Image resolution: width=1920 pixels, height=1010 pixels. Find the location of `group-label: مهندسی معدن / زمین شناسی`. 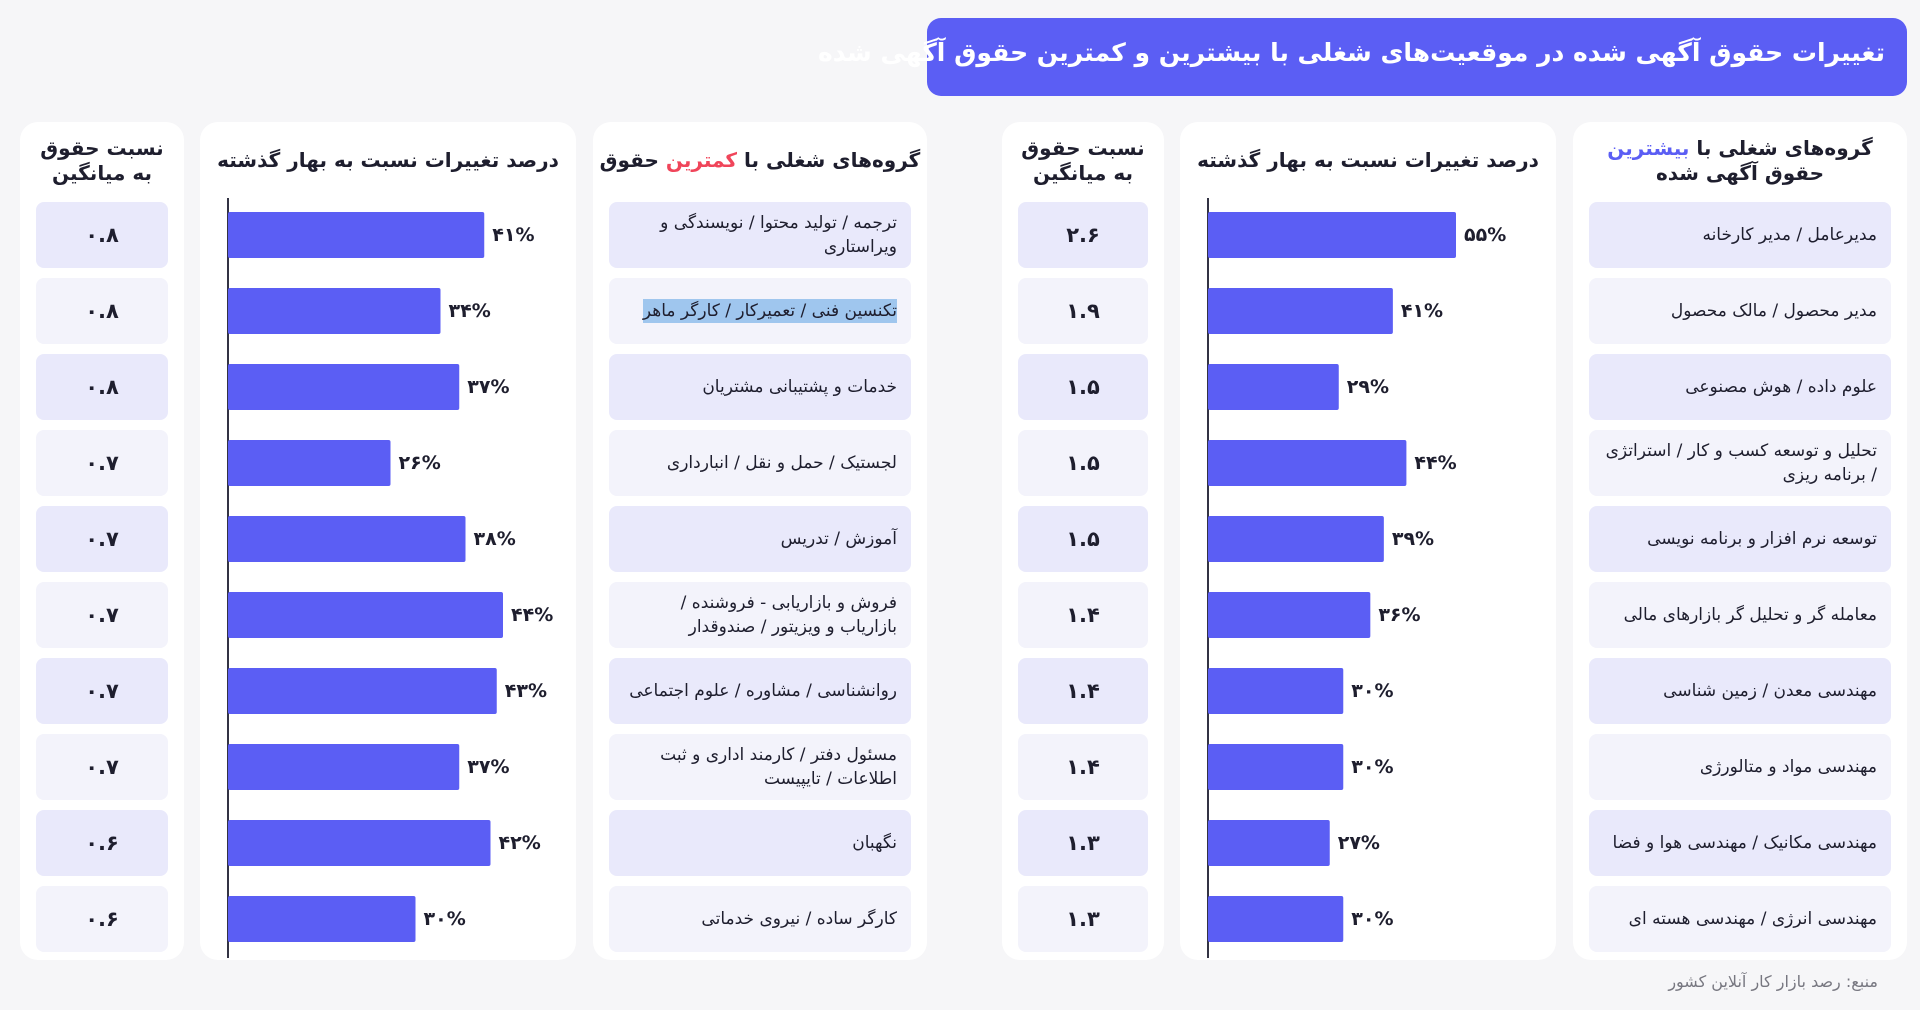

group-label: مهندسی معدن / زمین شناسی is located at coordinates (1740, 691).